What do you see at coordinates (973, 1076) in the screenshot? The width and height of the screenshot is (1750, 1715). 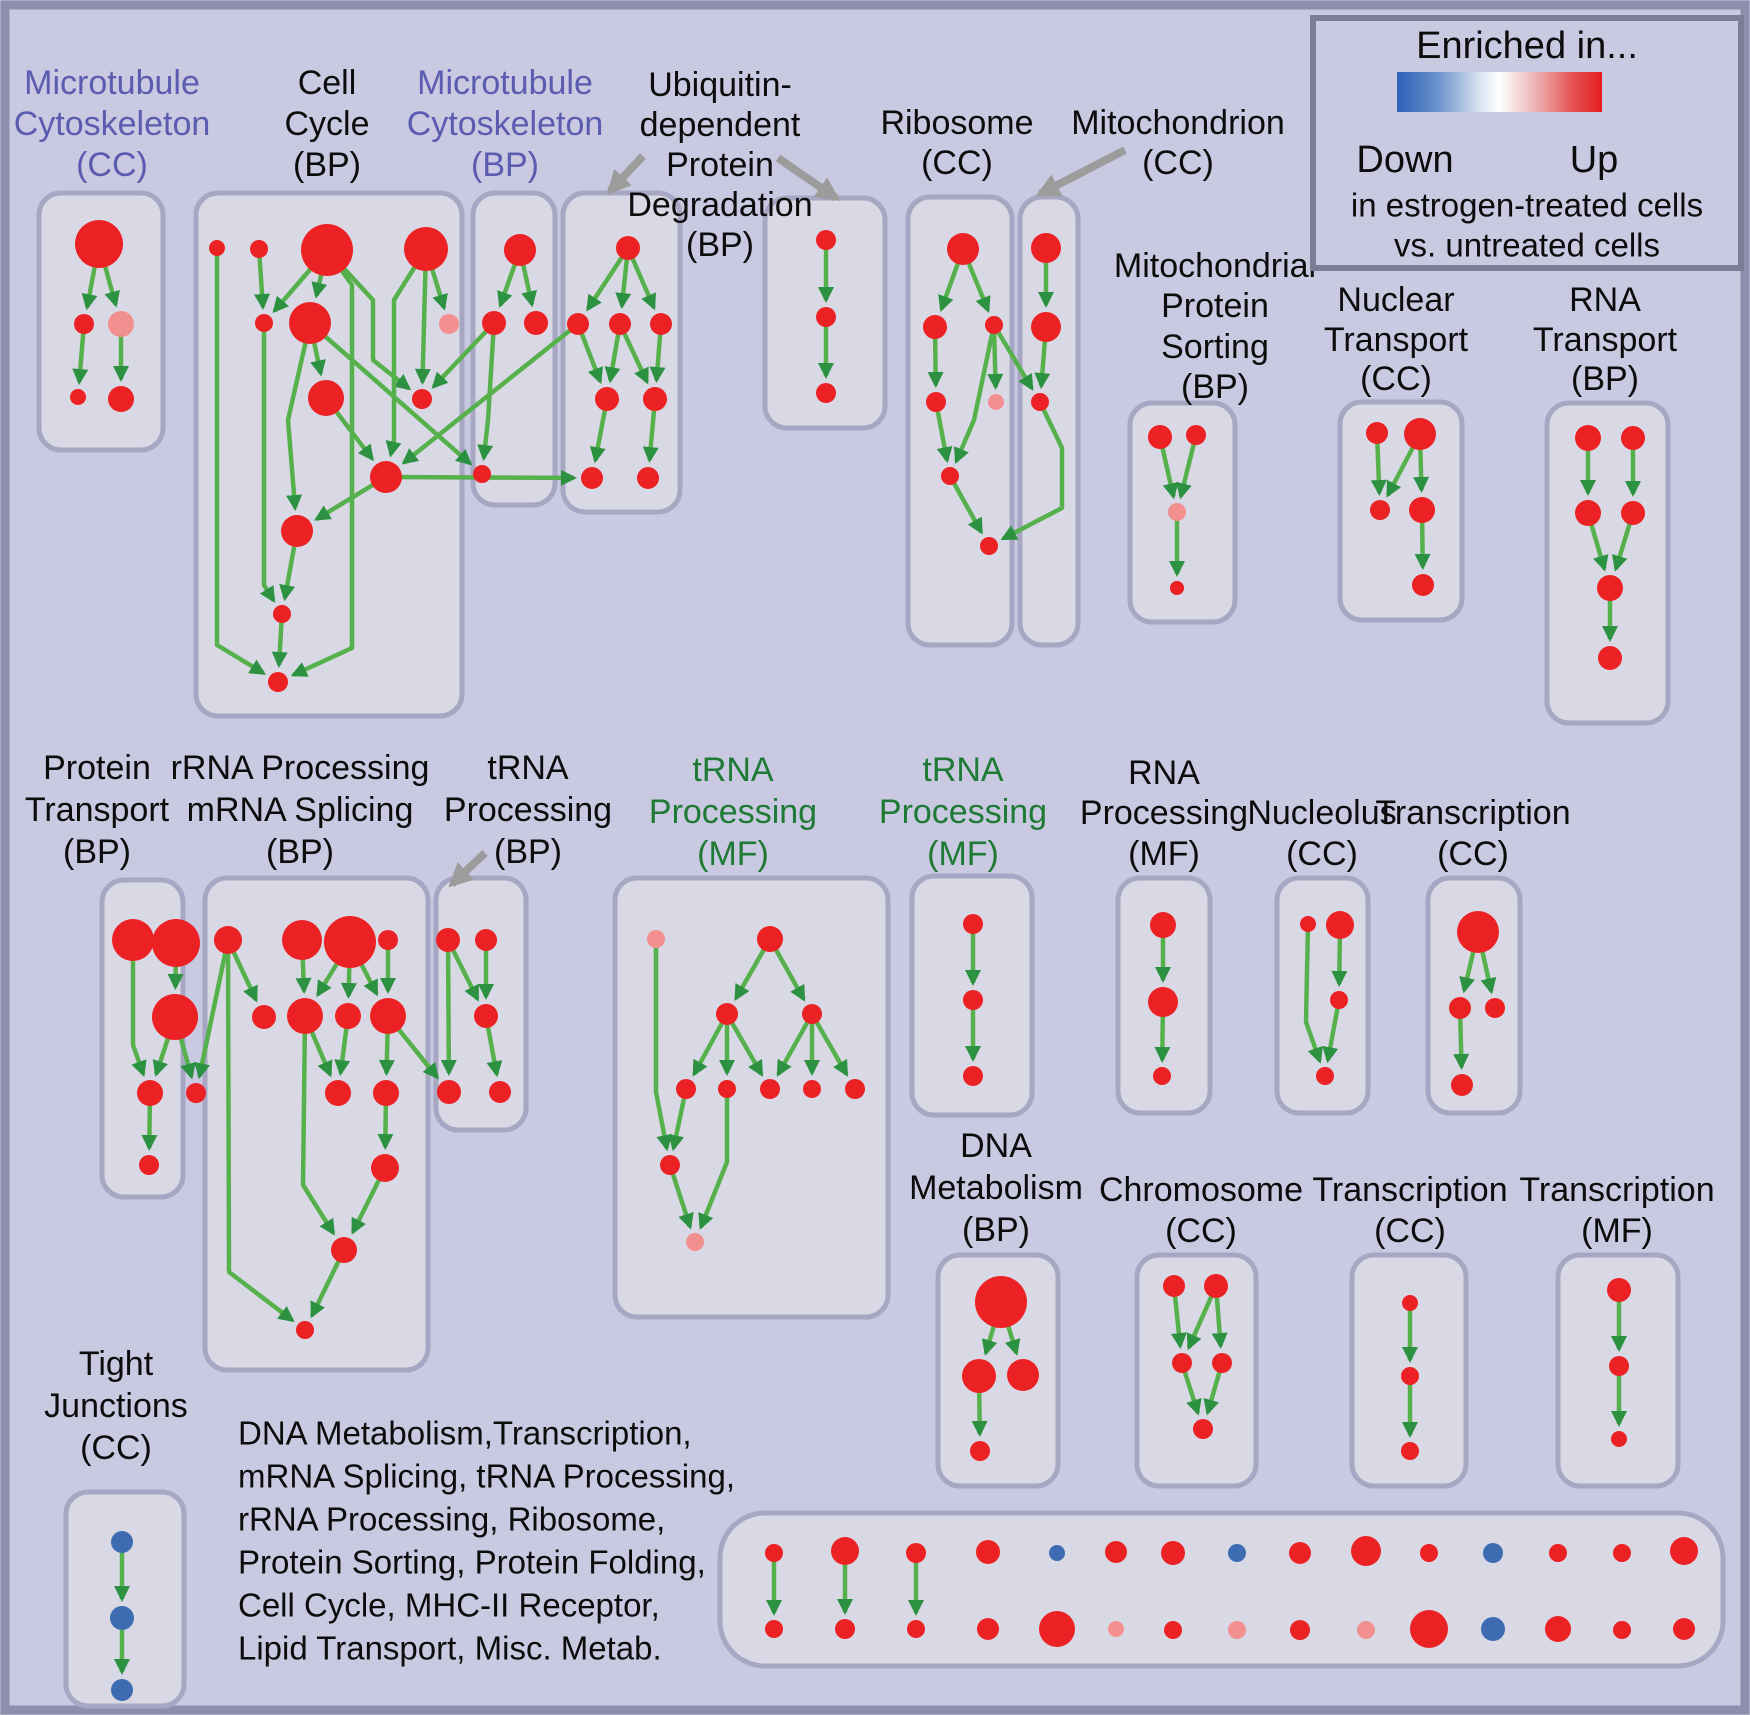 I see `node-trna_mf_small-c` at bounding box center [973, 1076].